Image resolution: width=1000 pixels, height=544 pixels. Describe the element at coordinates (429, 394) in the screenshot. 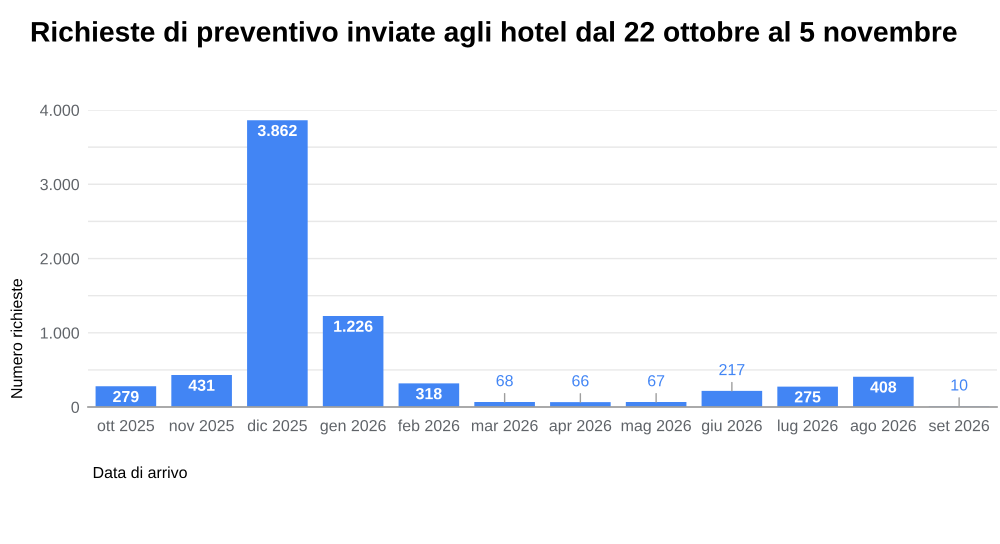

I see `data-label: 318` at that location.